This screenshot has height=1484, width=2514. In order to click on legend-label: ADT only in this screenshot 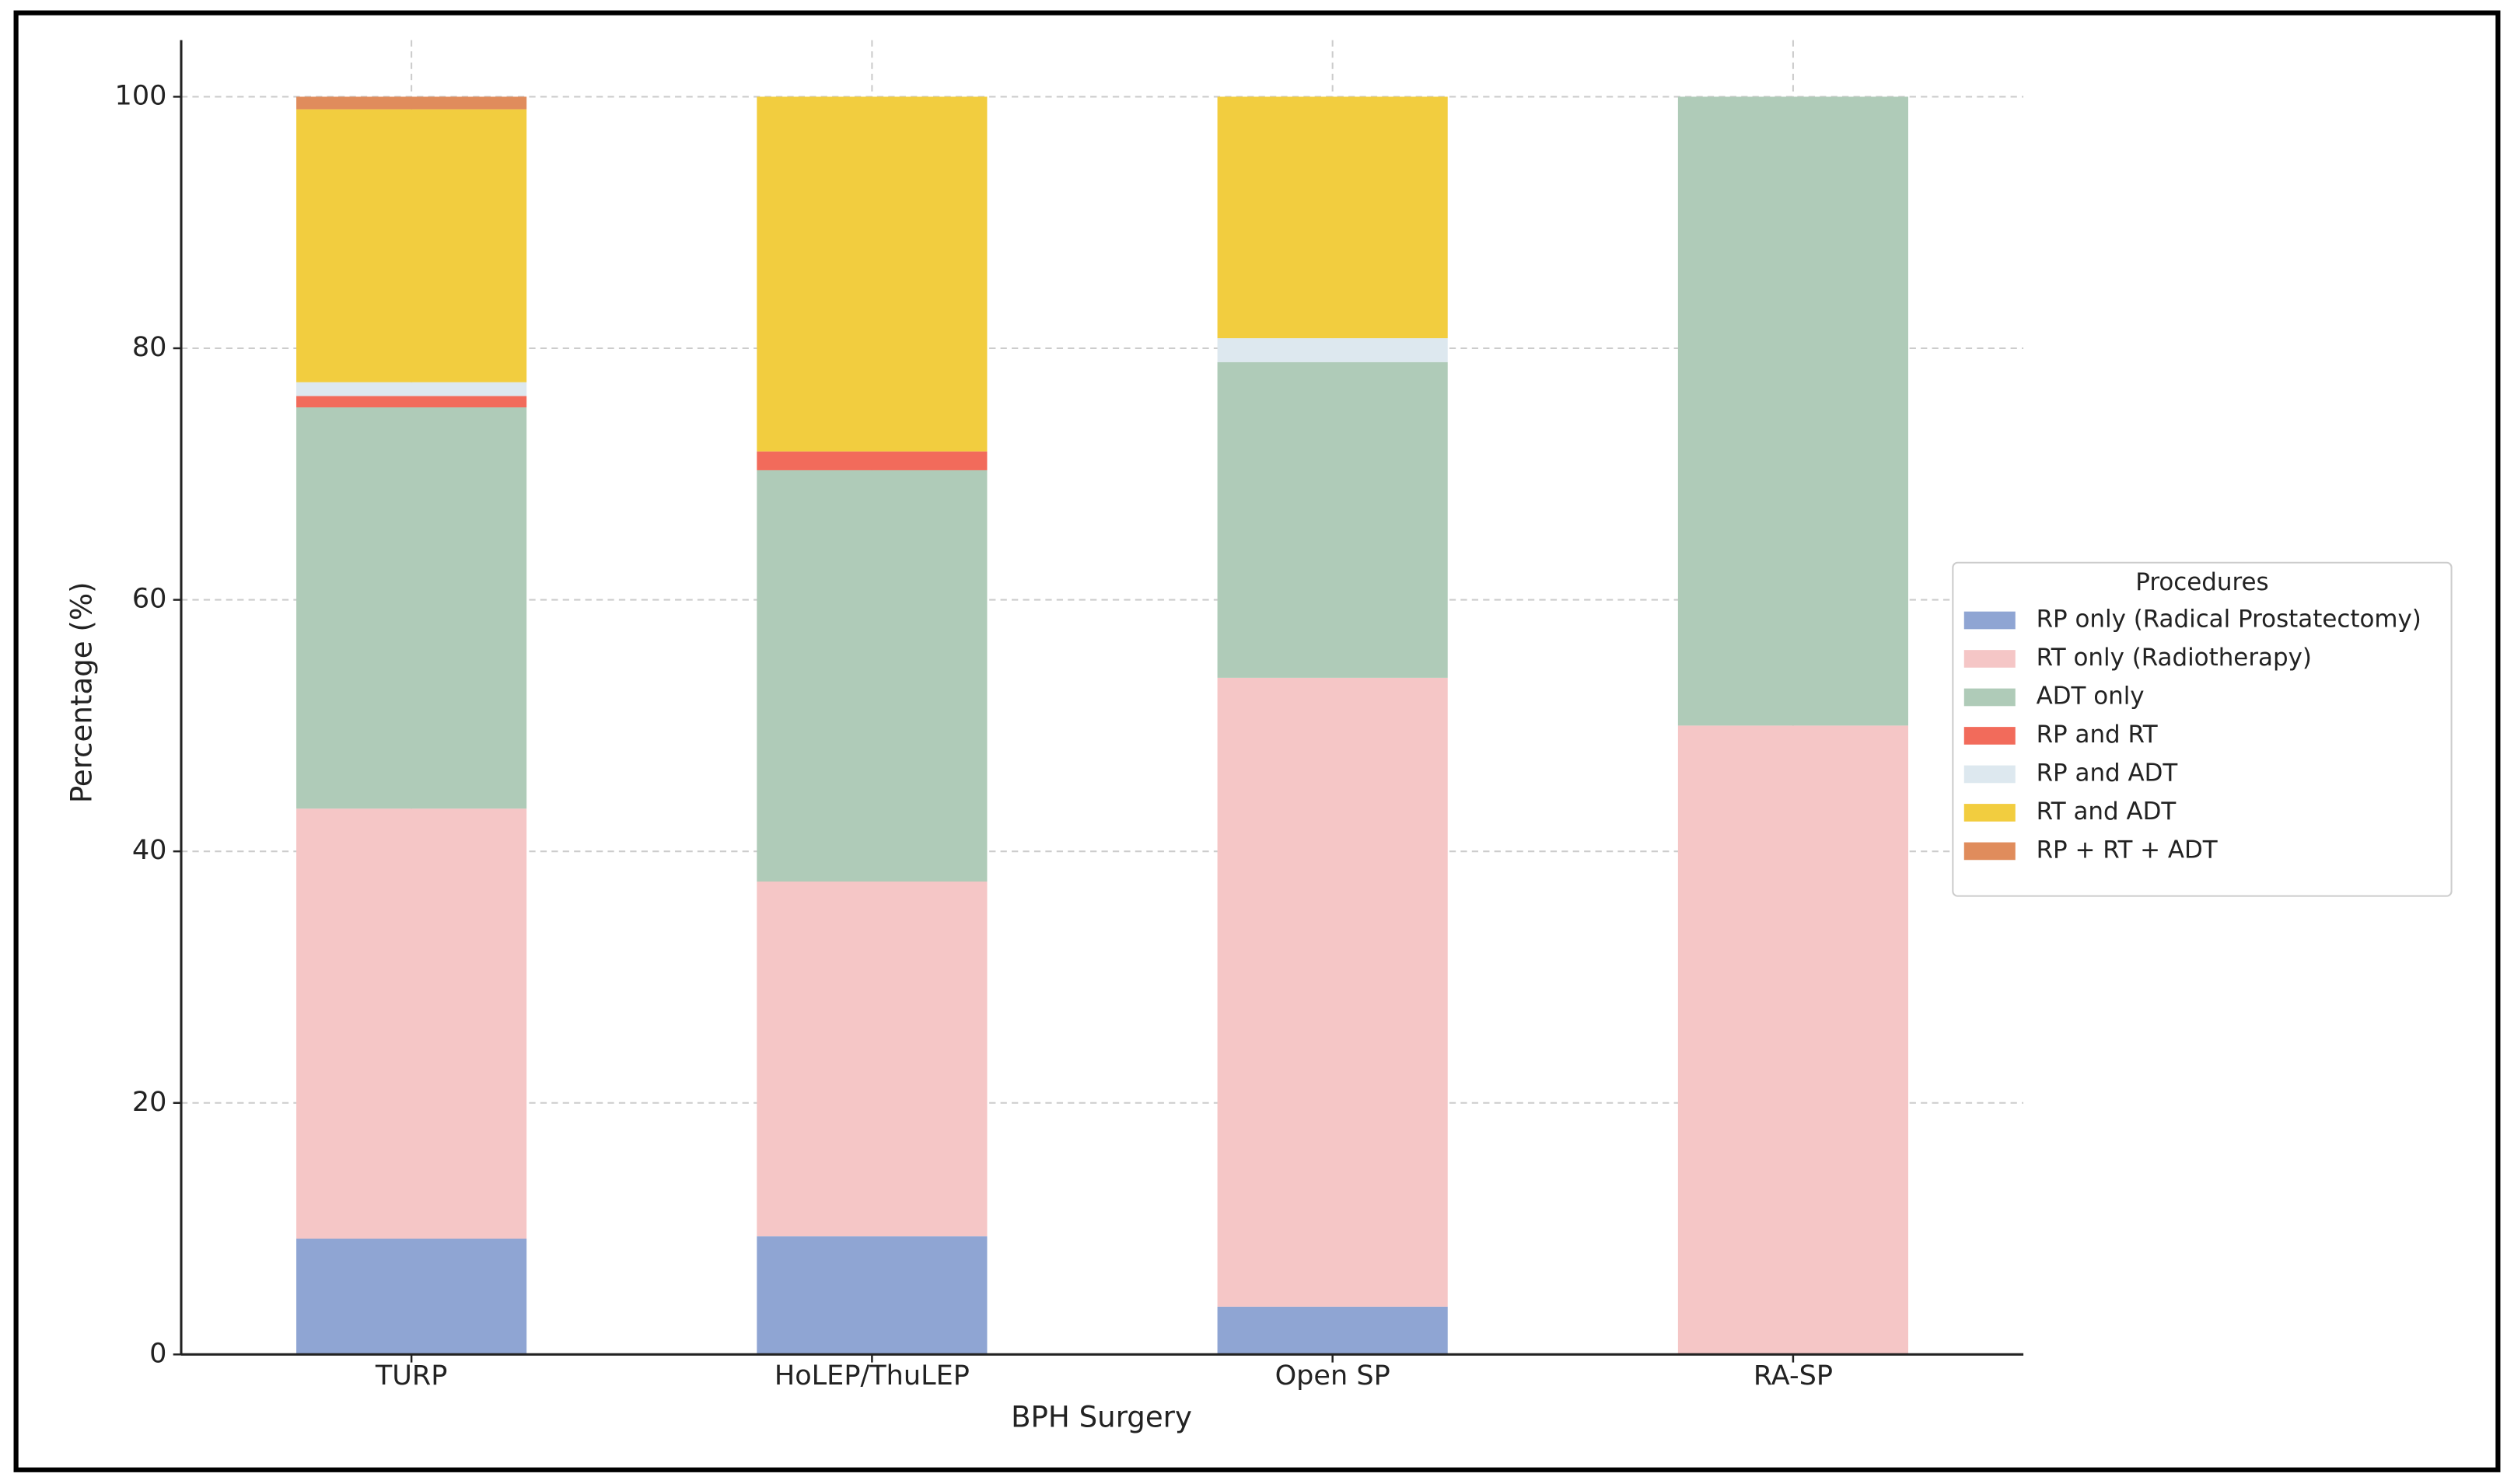, I will do `click(2091, 696)`.